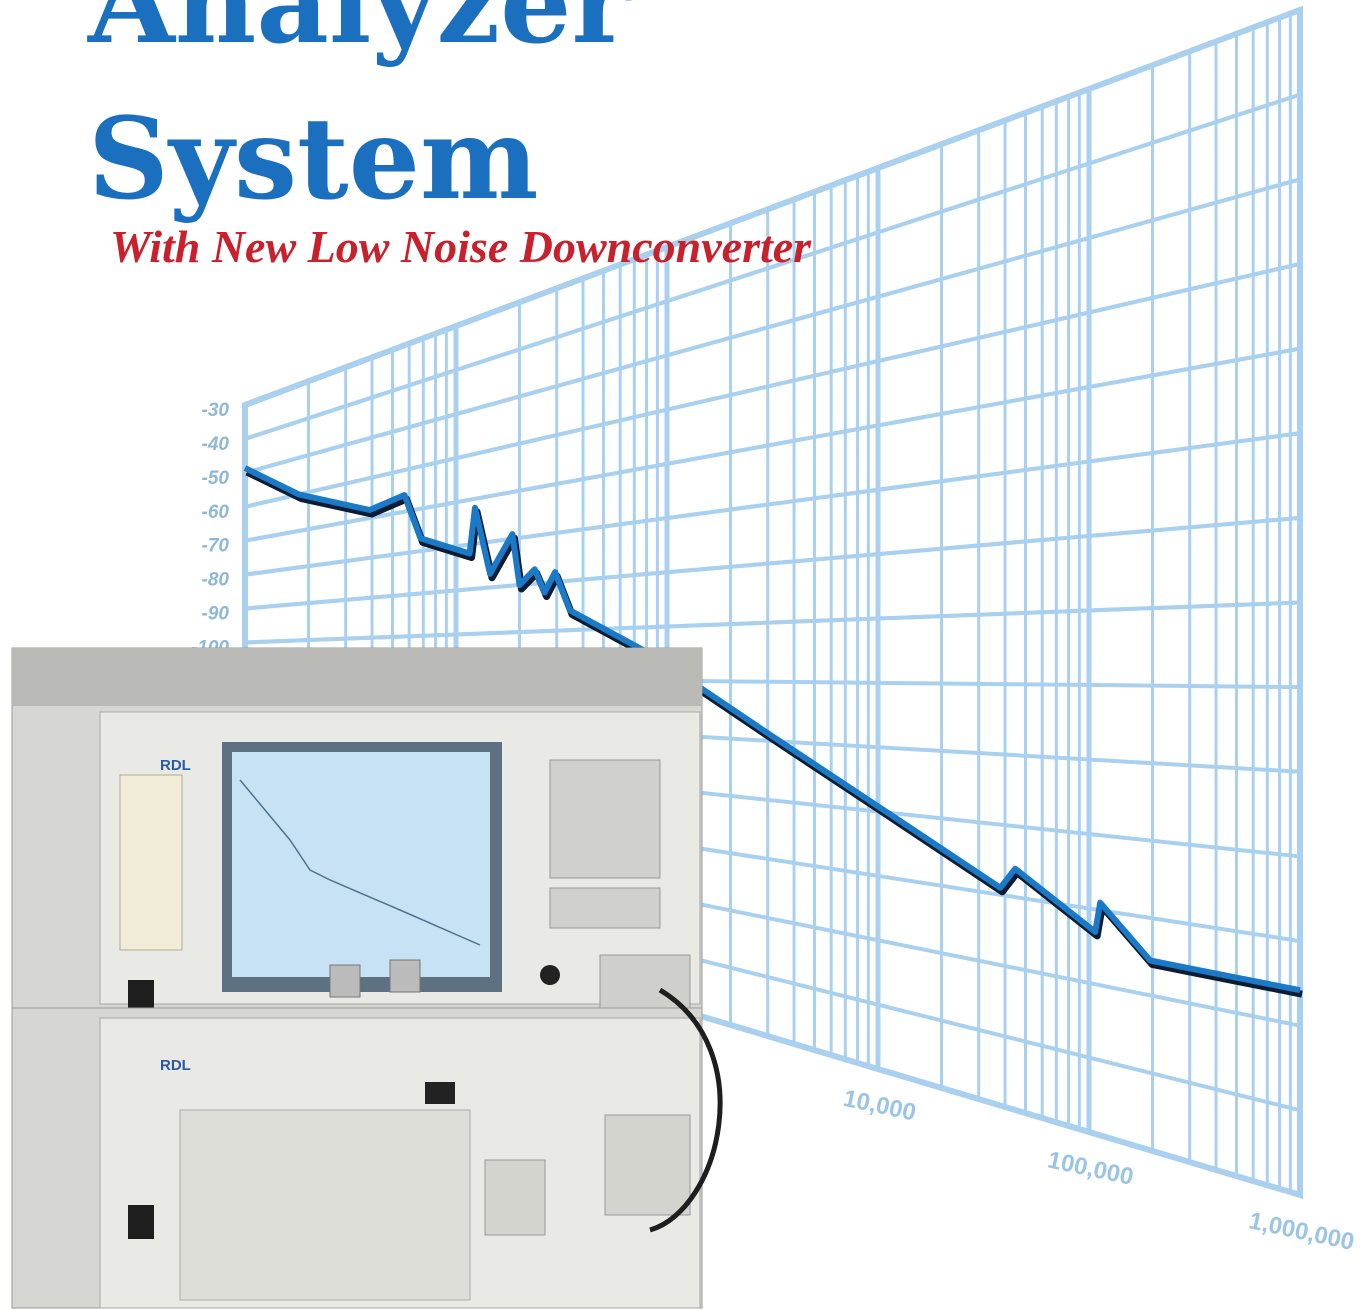 This screenshot has width=1370, height=1310. What do you see at coordinates (1302, 1231) in the screenshot?
I see `x-tick-label: 1,000,000` at bounding box center [1302, 1231].